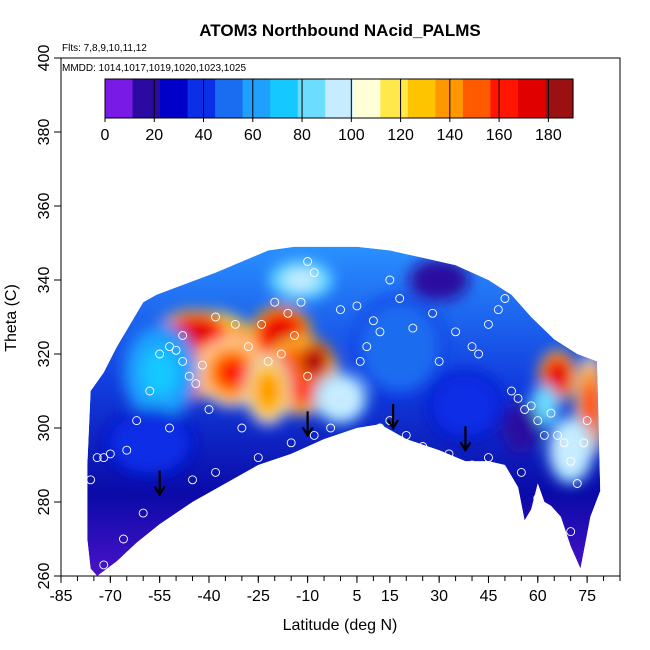 The image size is (650, 650). What do you see at coordinates (489, 596) in the screenshot?
I see `x-tick-label: 45` at bounding box center [489, 596].